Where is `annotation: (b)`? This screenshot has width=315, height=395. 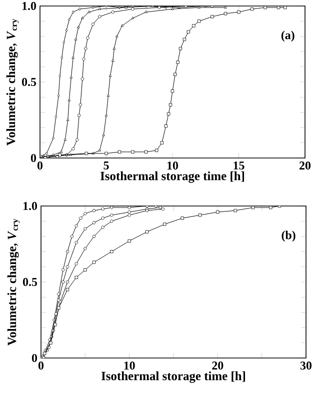
annotation: (b) is located at coordinates (289, 236).